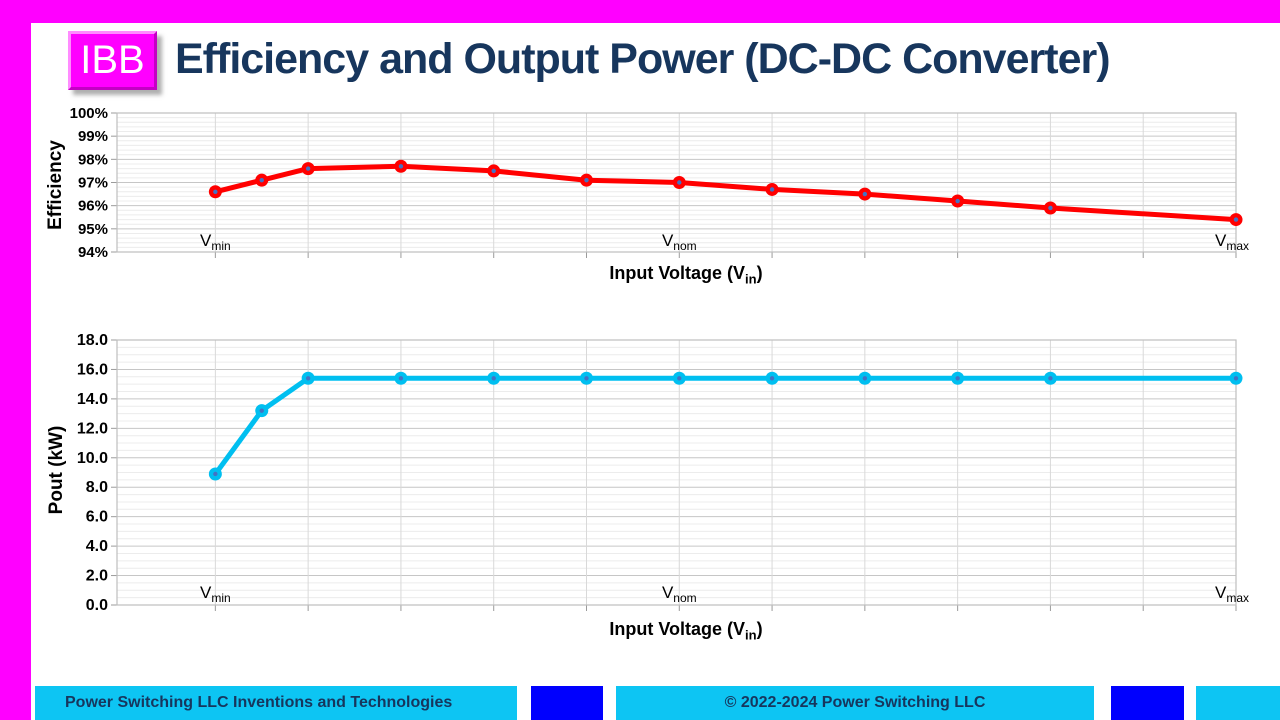 The image size is (1280, 720). Describe the element at coordinates (89, 113) in the screenshot. I see `y-tick-label: 100%` at that location.